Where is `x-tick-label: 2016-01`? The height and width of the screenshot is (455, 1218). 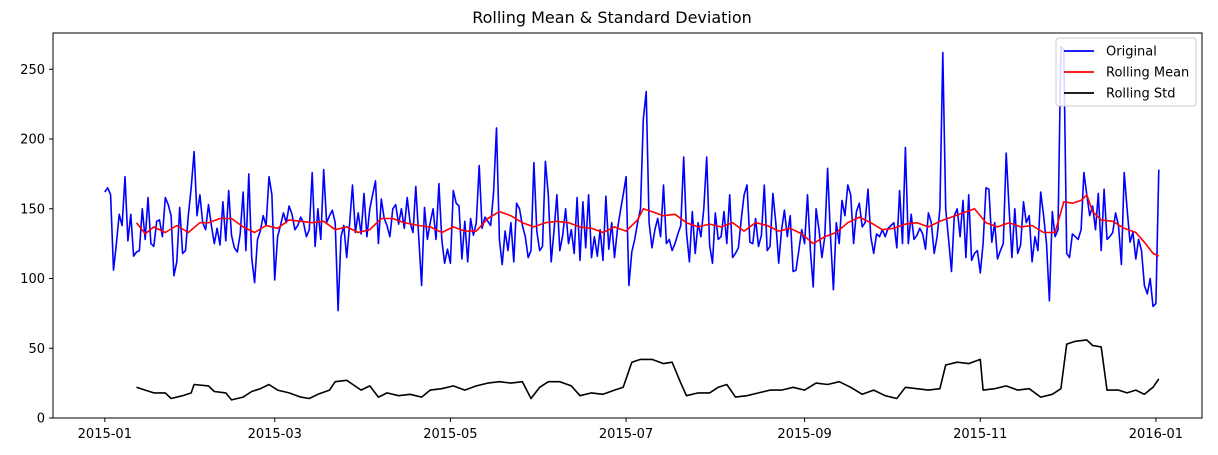
x-tick-label: 2016-01 is located at coordinates (1156, 434).